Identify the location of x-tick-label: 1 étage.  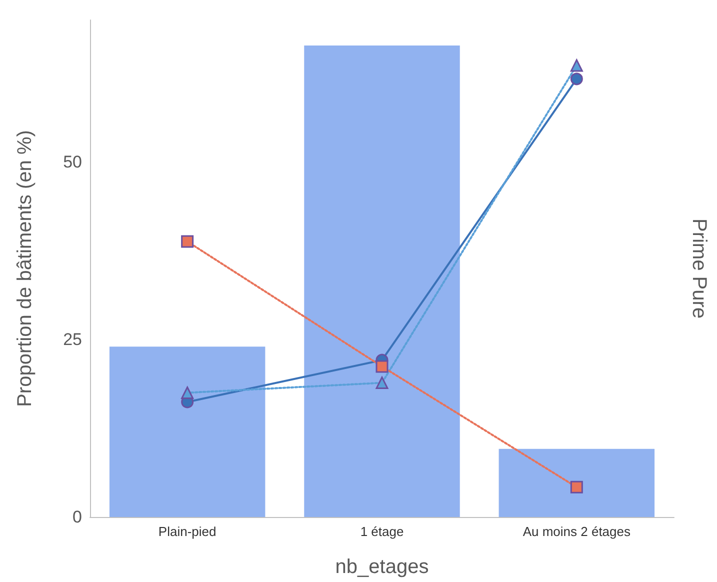
(382, 531).